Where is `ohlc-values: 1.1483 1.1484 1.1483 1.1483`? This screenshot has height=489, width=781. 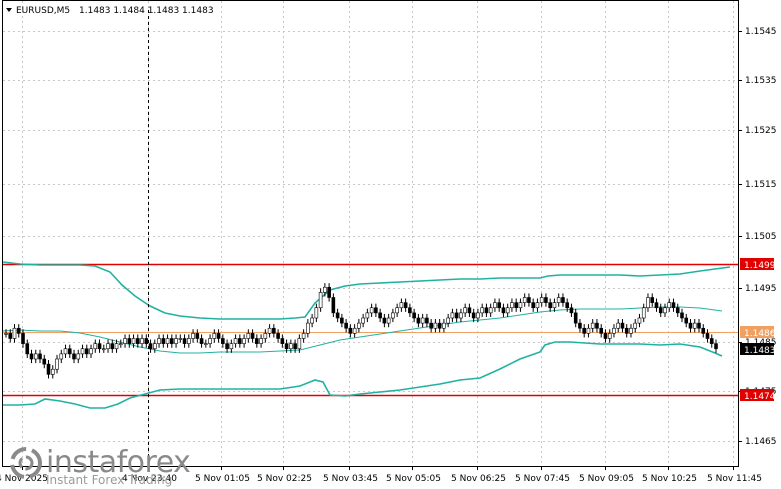 ohlc-values: 1.1483 1.1484 1.1483 1.1483 is located at coordinates (146, 11).